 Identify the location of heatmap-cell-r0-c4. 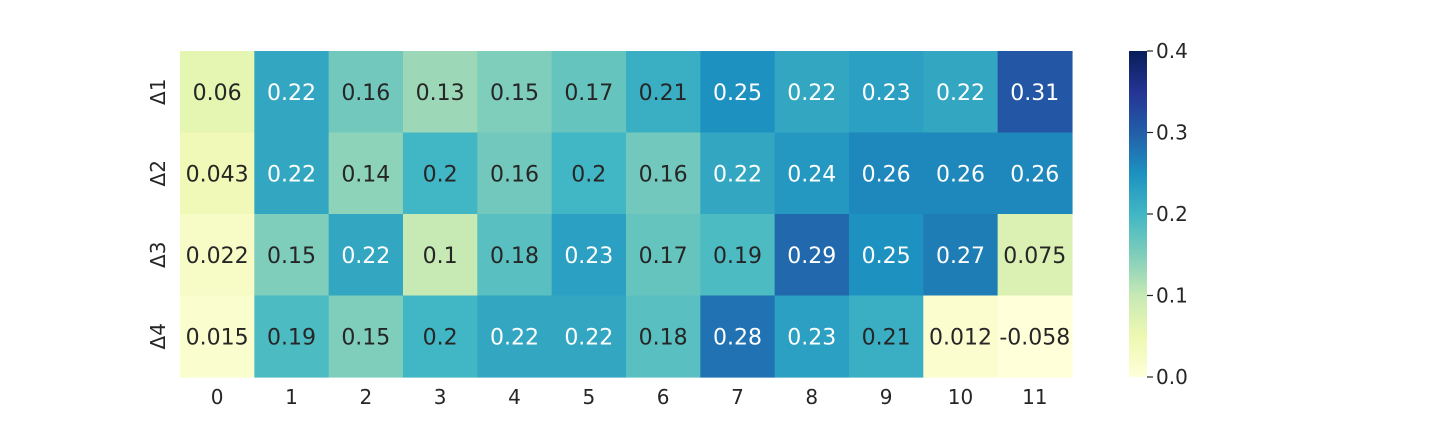
(515, 92).